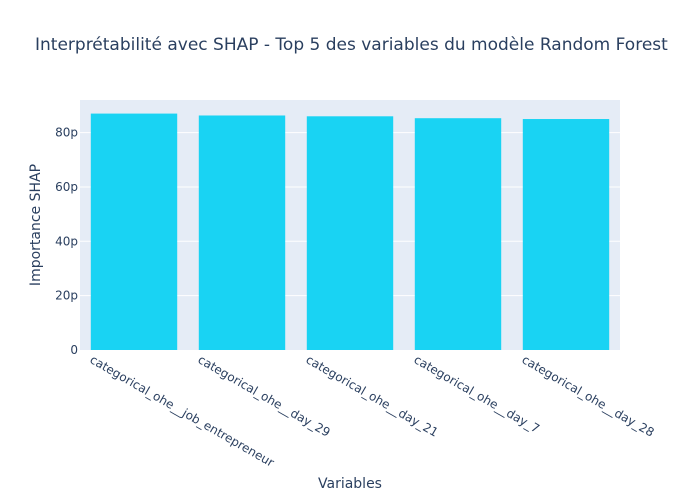  What do you see at coordinates (66, 296) in the screenshot?
I see `y-tick-label: 20p` at bounding box center [66, 296].